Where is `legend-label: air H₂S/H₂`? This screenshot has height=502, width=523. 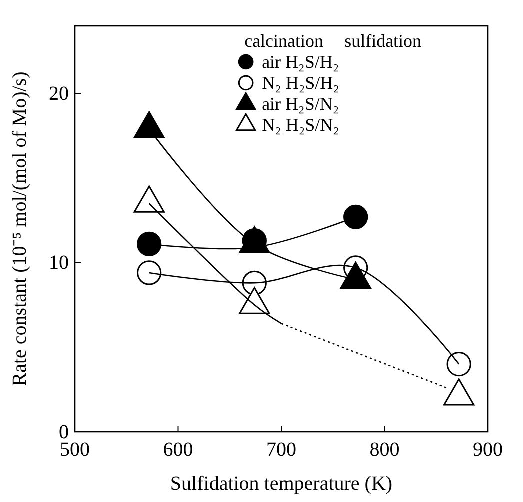
legend-label: air H₂S/H₂ is located at coordinates (301, 62).